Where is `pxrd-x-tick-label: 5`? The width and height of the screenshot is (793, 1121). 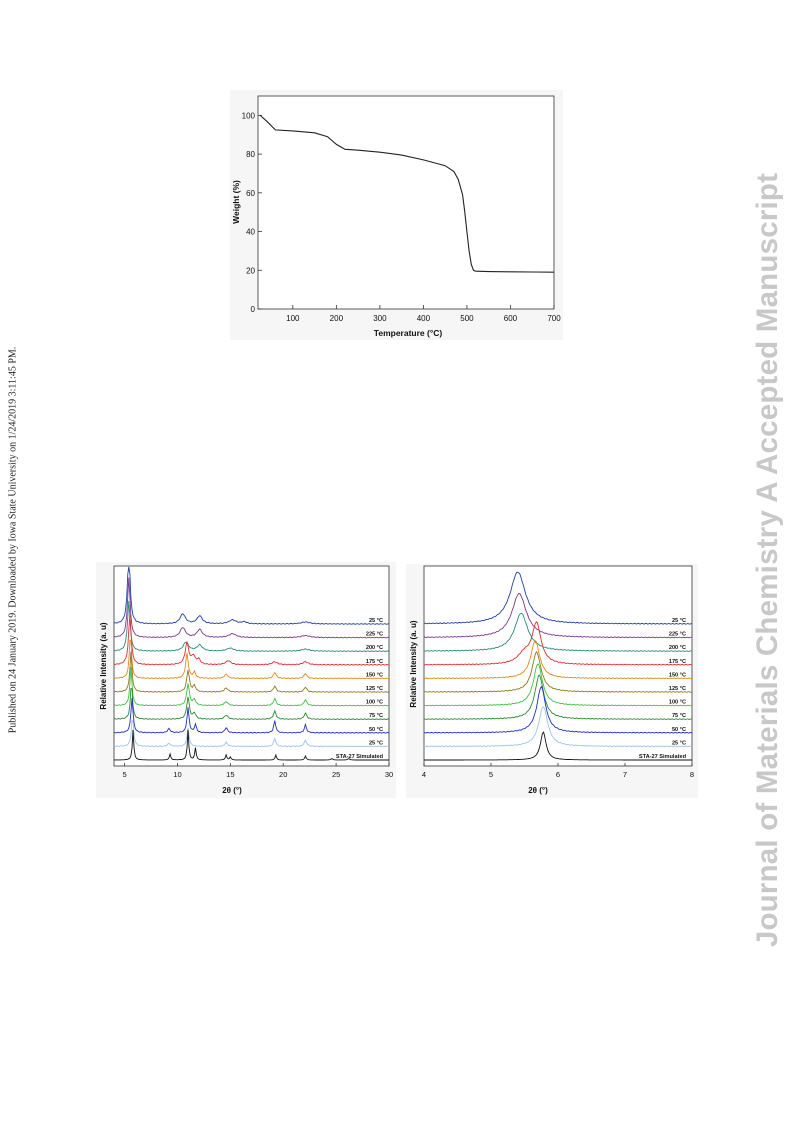
pxrd-x-tick-label: 5 is located at coordinates (124, 774).